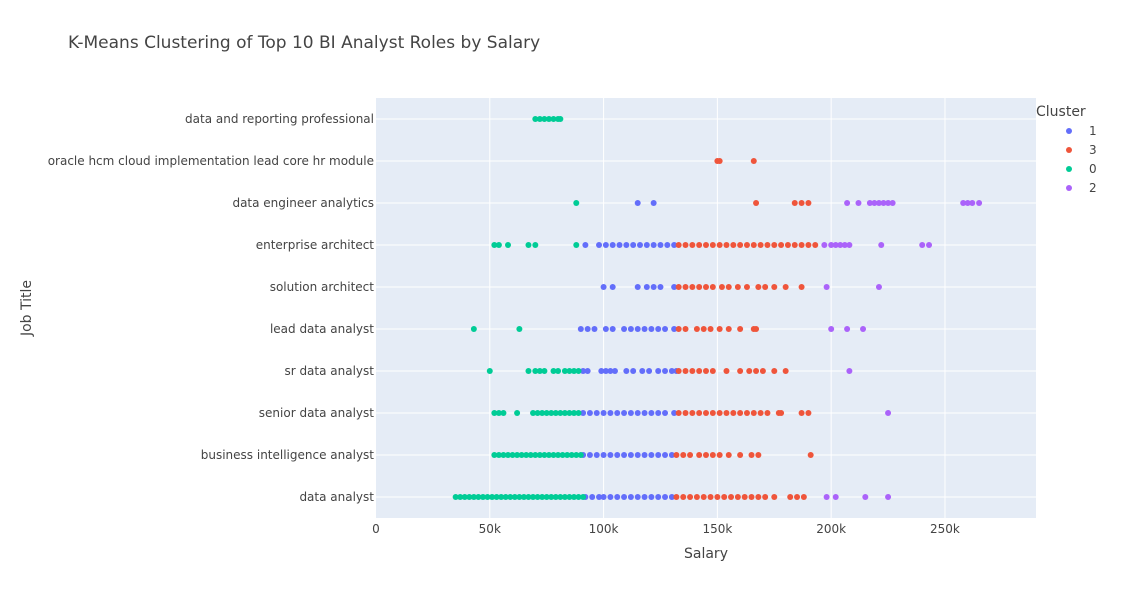 Image resolution: width=1122 pixels, height=592 pixels. Describe the element at coordinates (1061, 112) in the screenshot. I see `legend-title: Cluster` at that location.